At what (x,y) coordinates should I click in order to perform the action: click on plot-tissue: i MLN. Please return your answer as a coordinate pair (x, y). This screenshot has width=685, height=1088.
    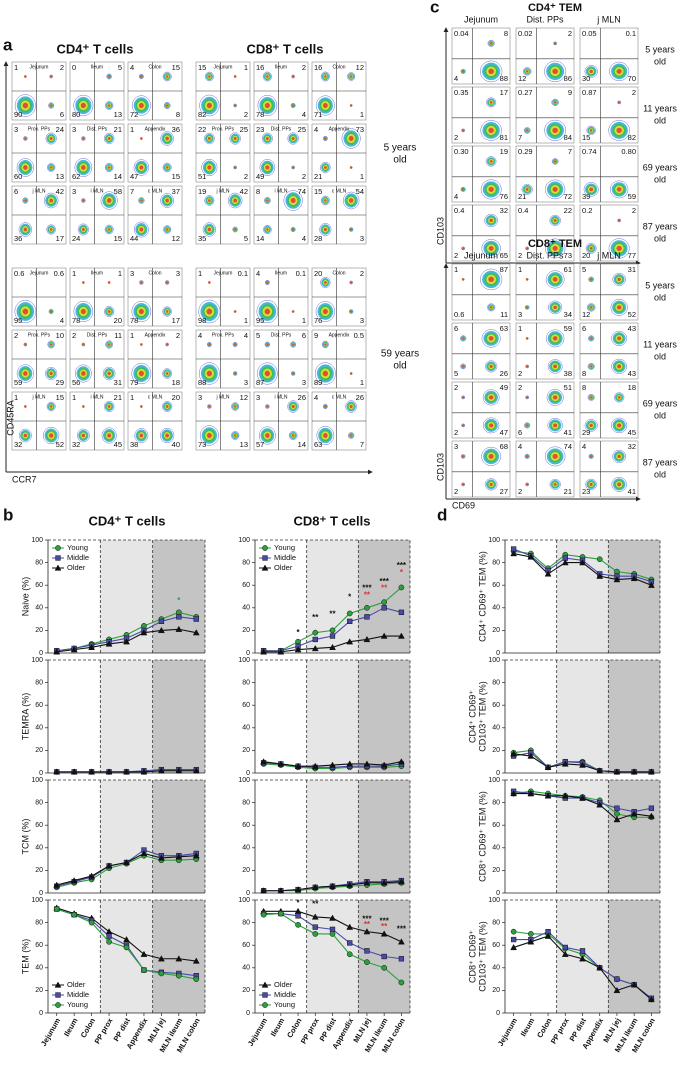
    Looking at the image, I should click on (280, 397).